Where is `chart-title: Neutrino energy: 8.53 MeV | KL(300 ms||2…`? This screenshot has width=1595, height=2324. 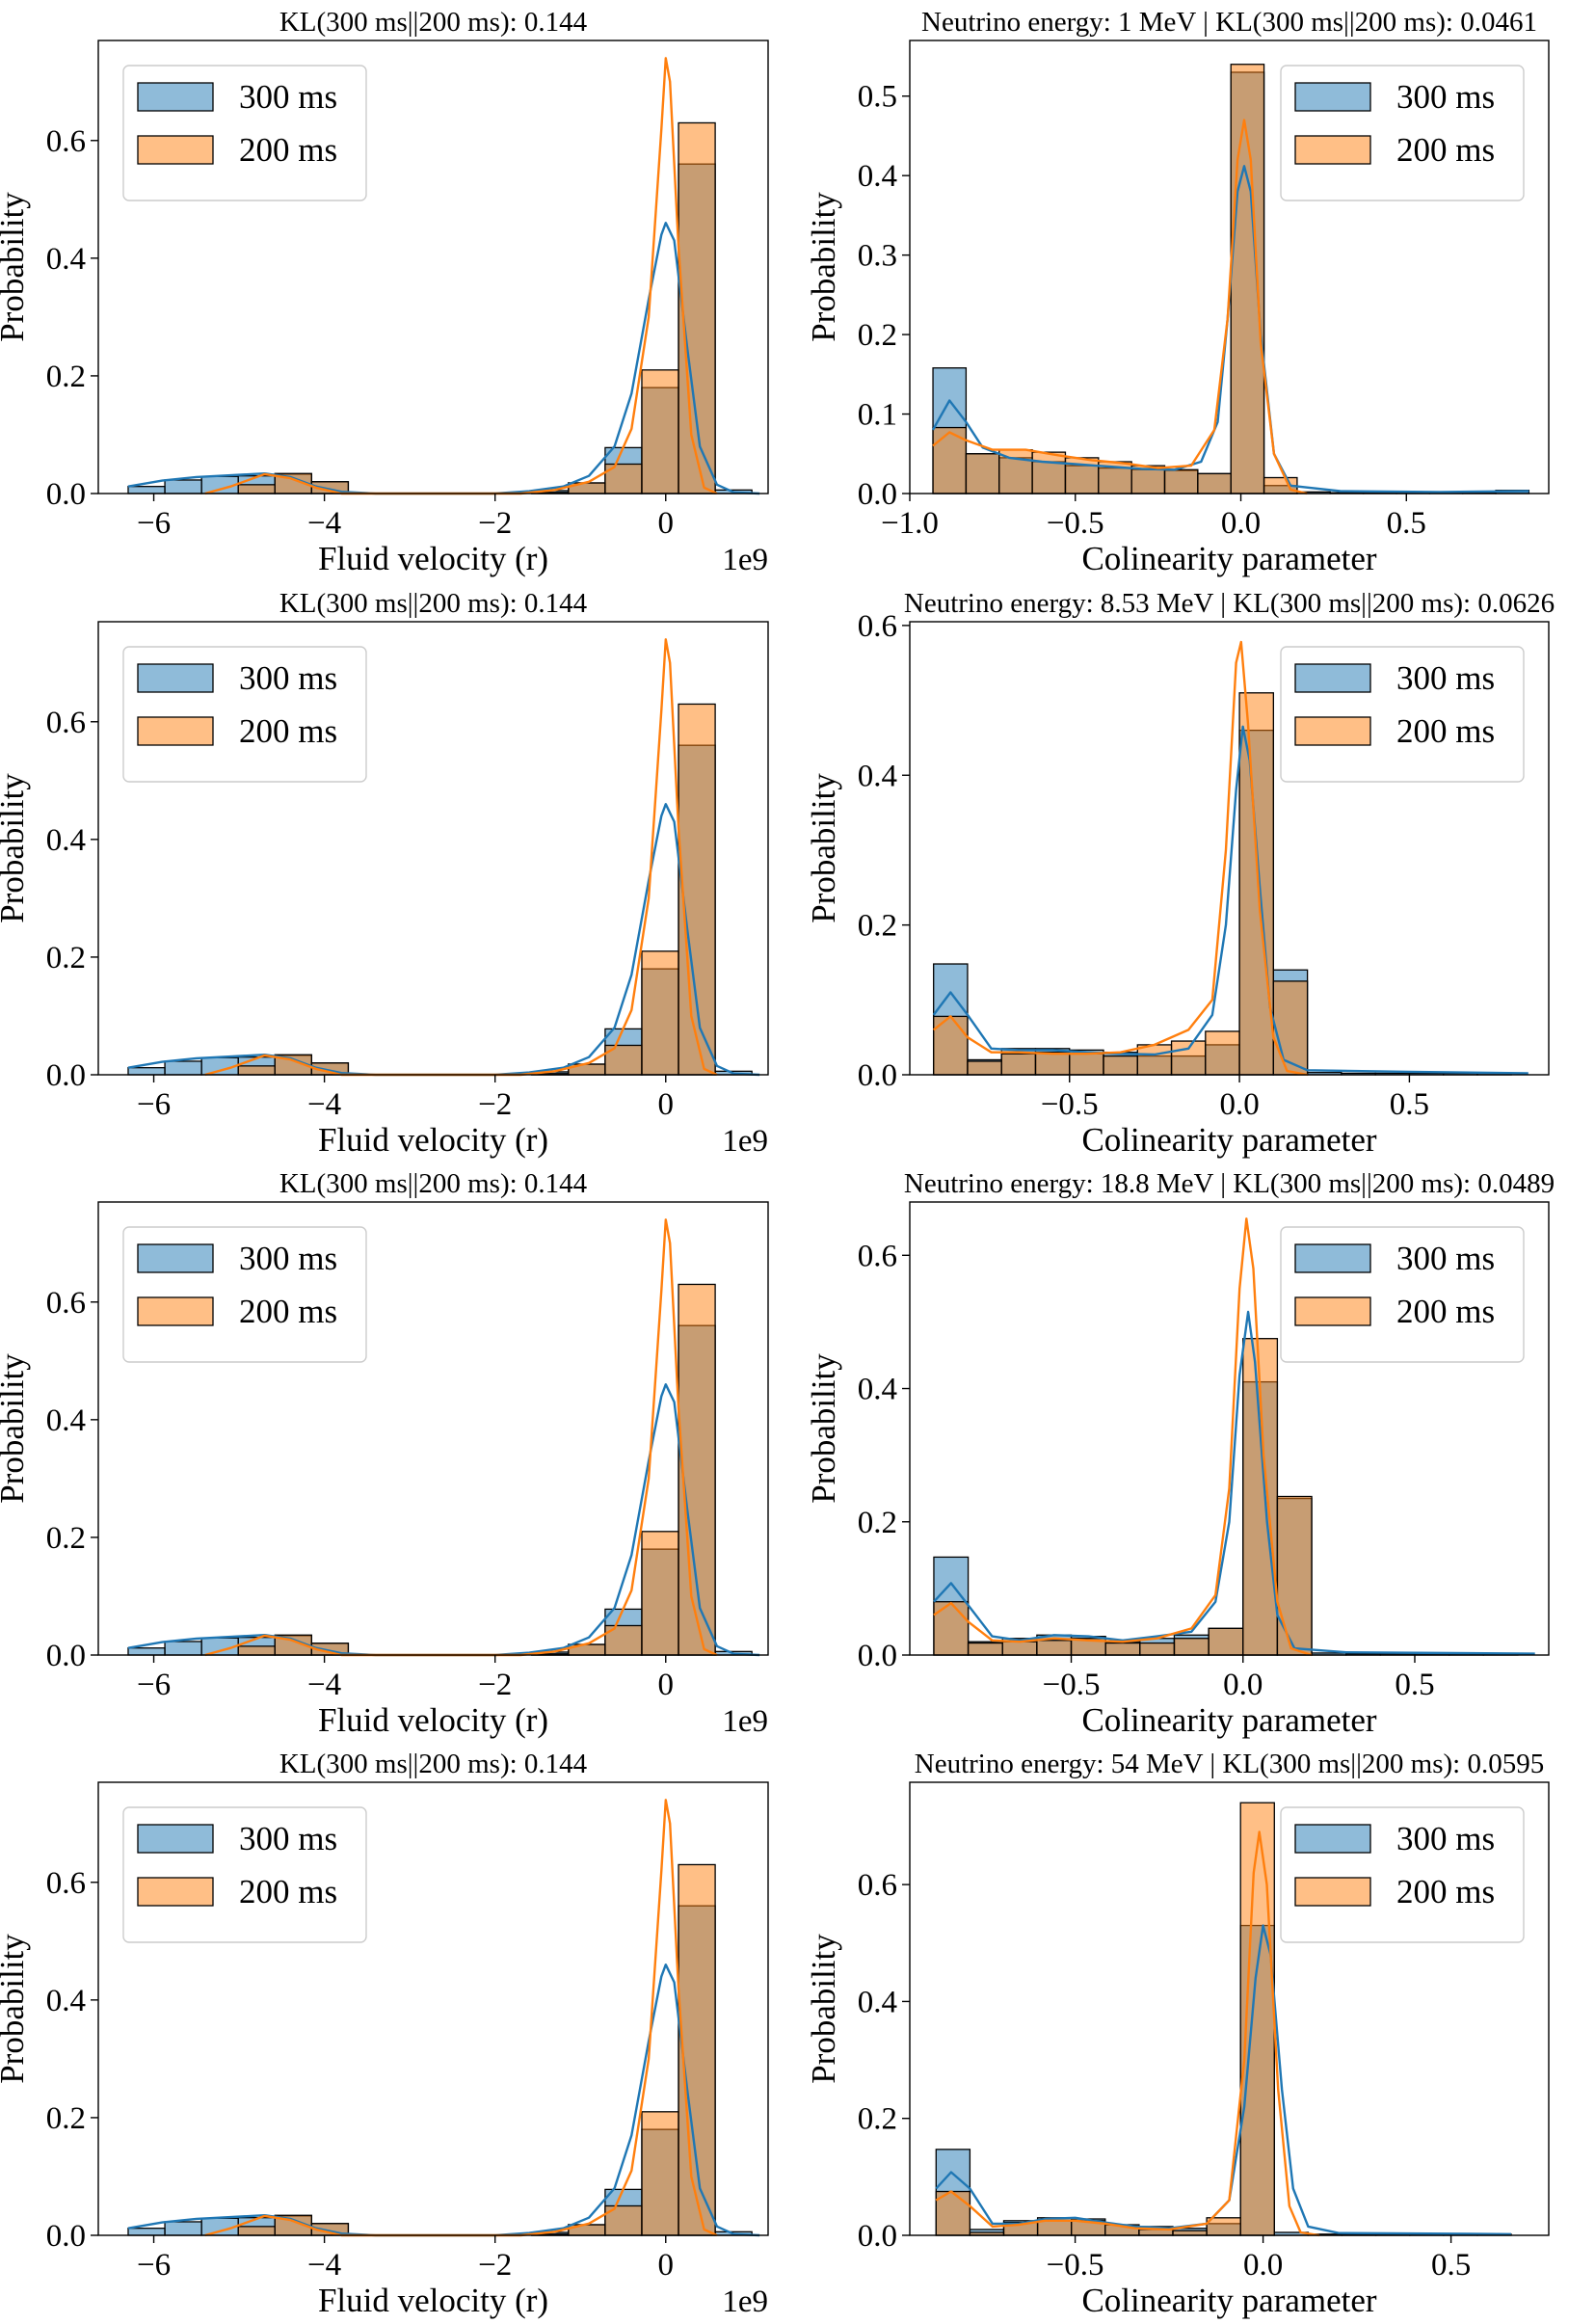 chart-title: Neutrino energy: 8.53 MeV | KL(300 ms||2… is located at coordinates (1229, 603).